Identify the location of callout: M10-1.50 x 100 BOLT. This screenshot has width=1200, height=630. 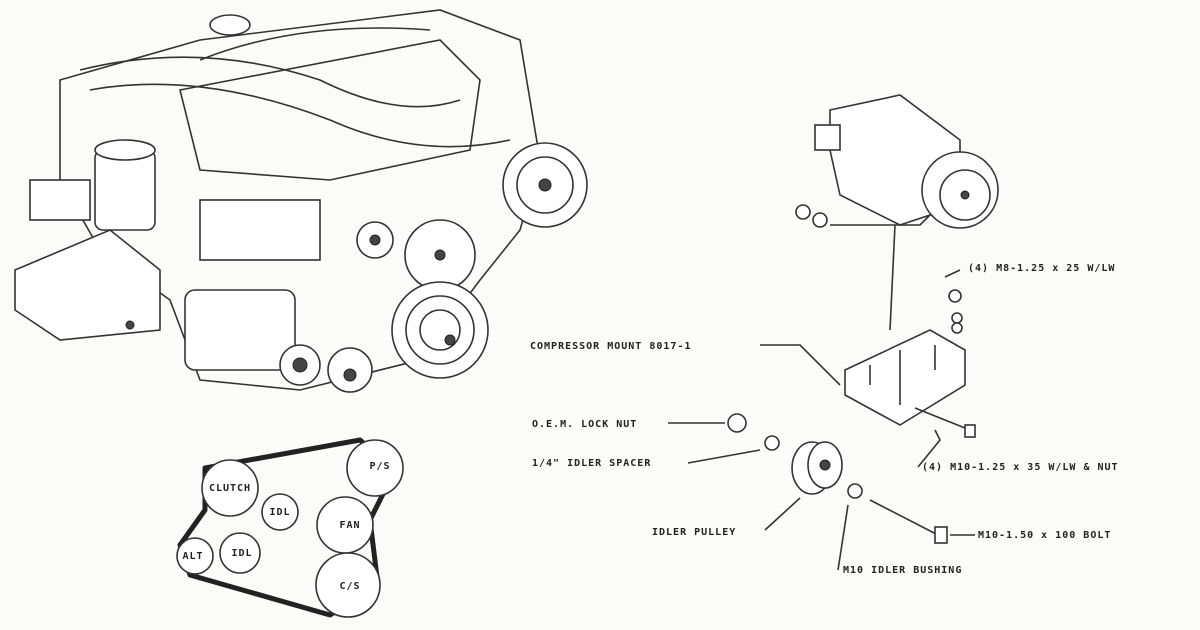
(1044, 535).